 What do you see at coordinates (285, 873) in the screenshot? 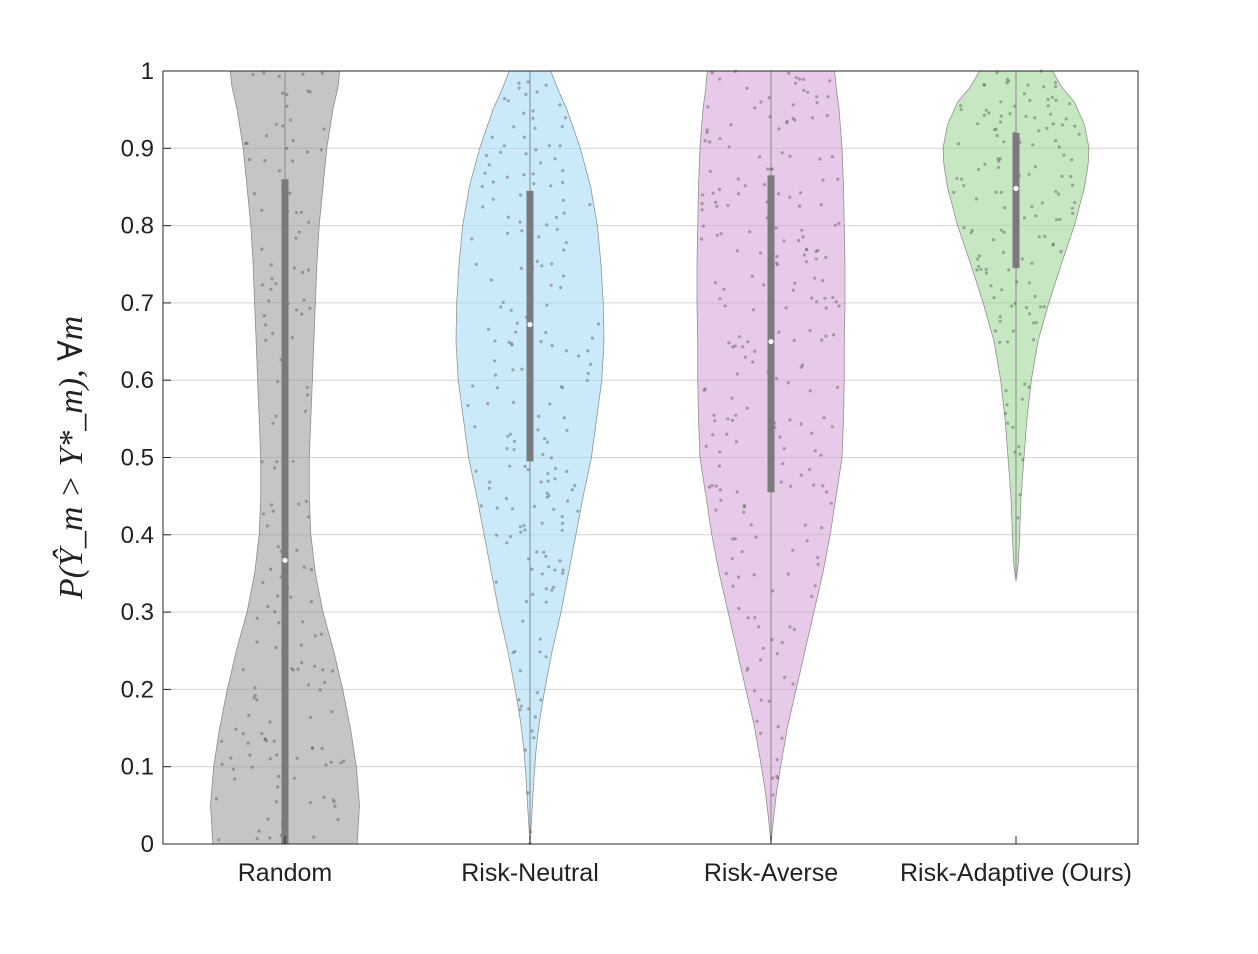
I see `x-tick-label-0: Random` at bounding box center [285, 873].